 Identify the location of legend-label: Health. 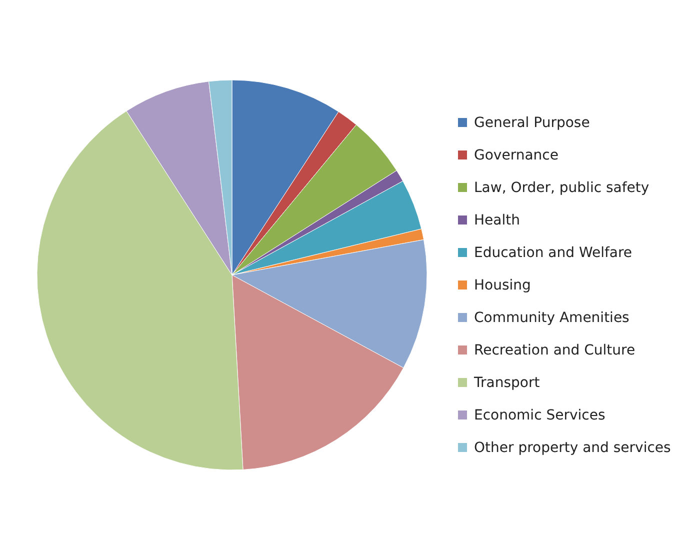
(497, 220).